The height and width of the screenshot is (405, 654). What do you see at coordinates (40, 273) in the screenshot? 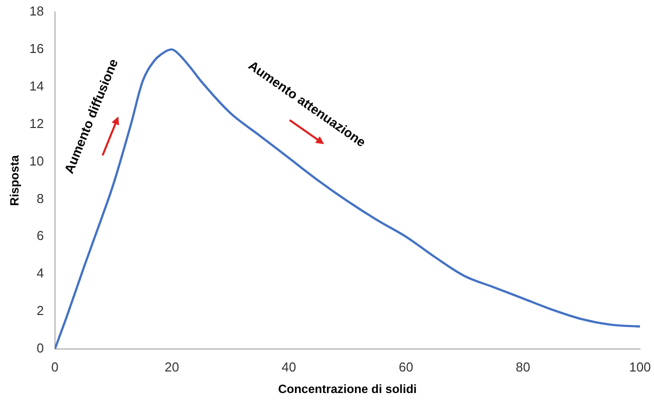
I see `y-tick-label: 4` at bounding box center [40, 273].